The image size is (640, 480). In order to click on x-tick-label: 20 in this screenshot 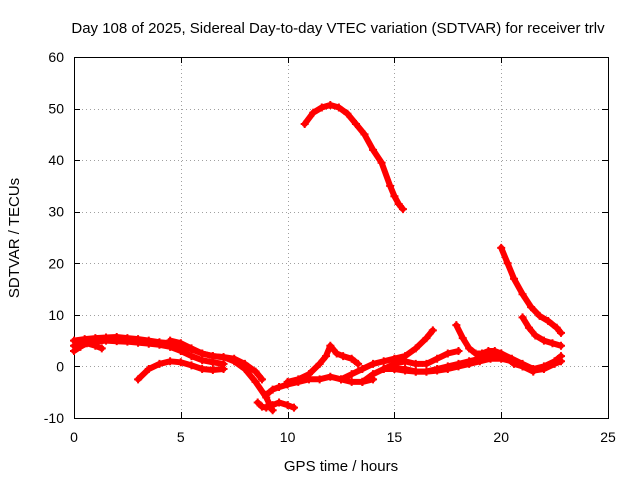, I will do `click(501, 437)`.